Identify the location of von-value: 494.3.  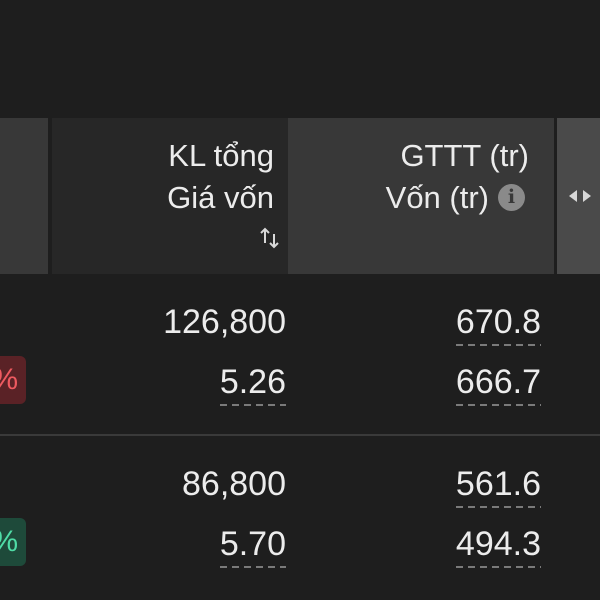
(498, 546).